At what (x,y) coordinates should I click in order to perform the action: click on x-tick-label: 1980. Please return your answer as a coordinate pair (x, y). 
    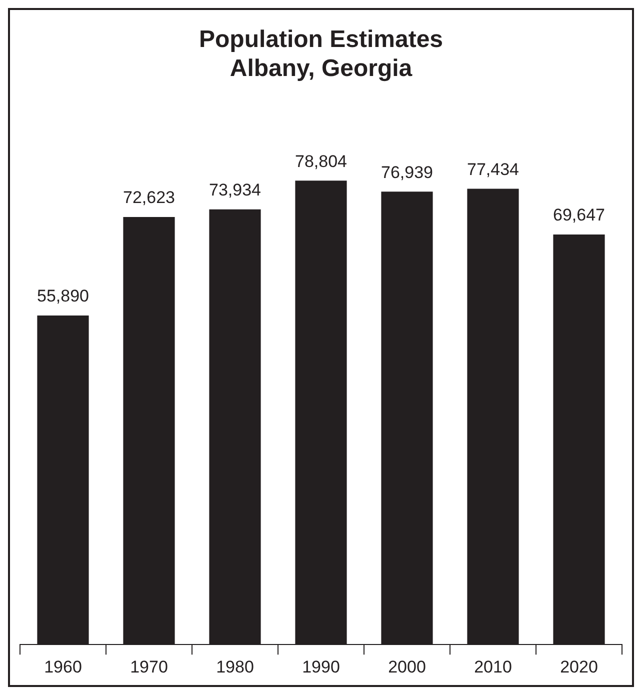
    Looking at the image, I should click on (235, 666).